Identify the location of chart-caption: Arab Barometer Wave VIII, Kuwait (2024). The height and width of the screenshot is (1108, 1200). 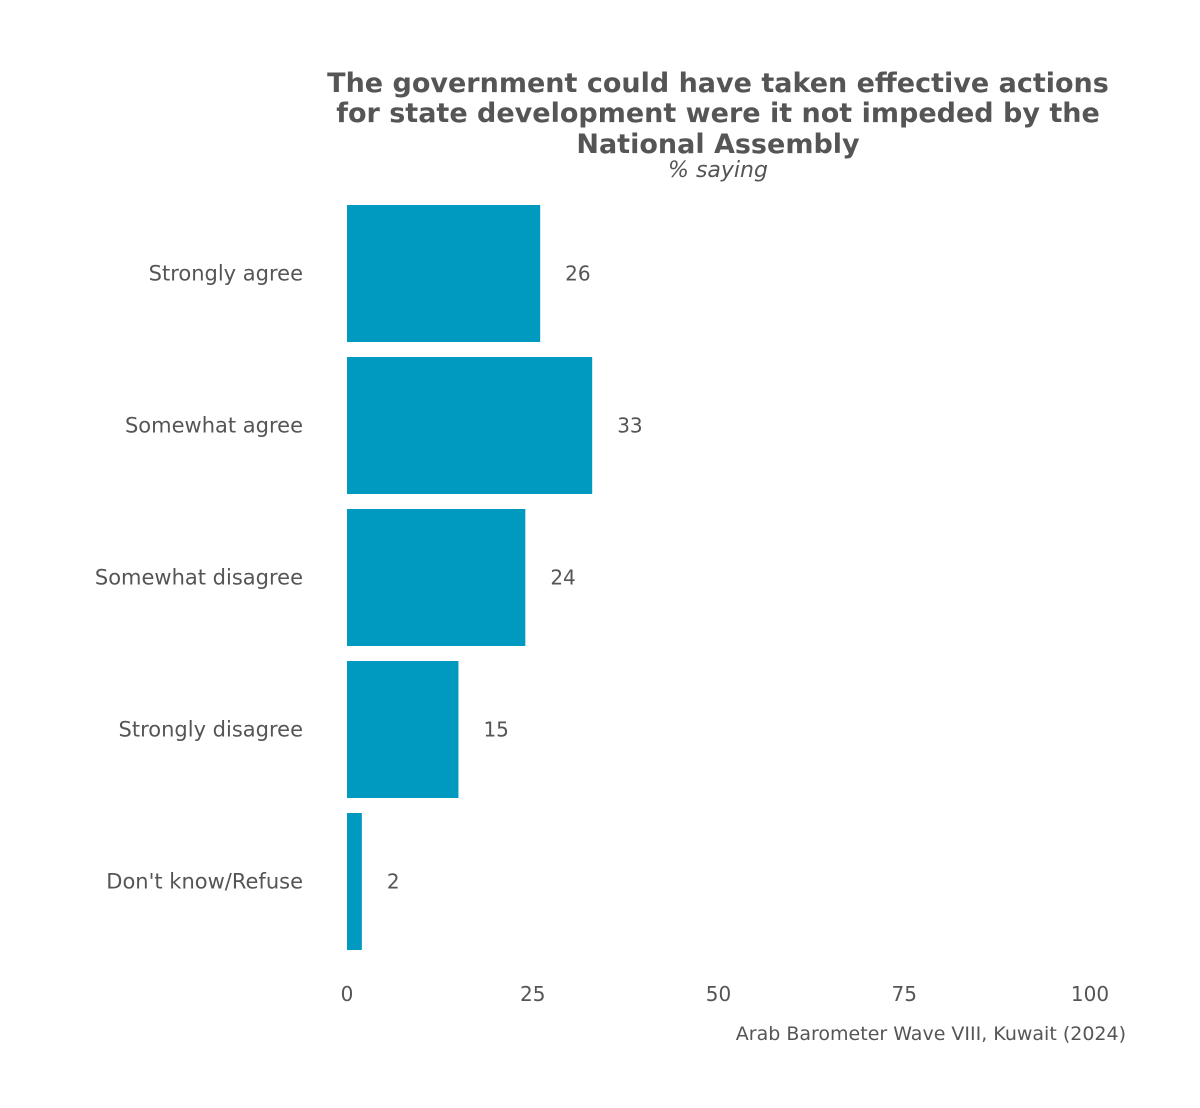
(931, 1034).